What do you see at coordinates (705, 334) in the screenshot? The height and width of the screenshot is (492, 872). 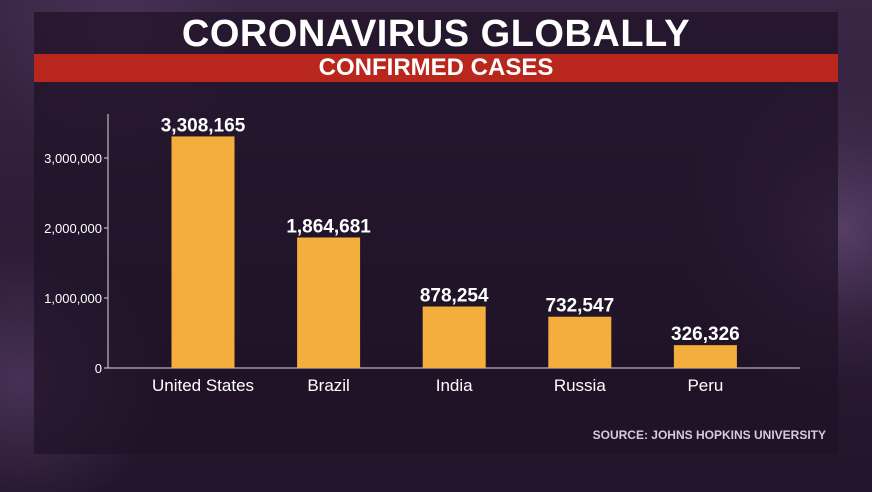 I see `bar-value-label: 326,326` at bounding box center [705, 334].